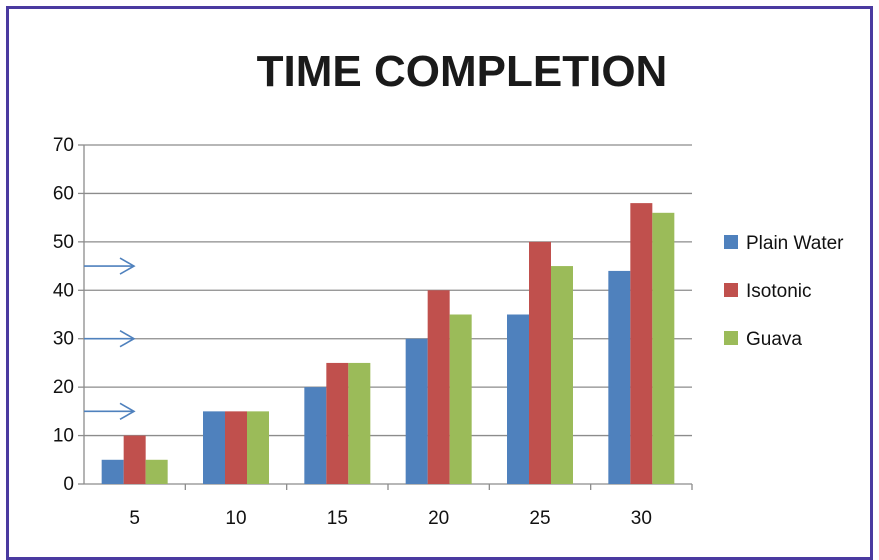  Describe the element at coordinates (778, 291) in the screenshot. I see `legend-label-isotonic: Isotonic` at that location.